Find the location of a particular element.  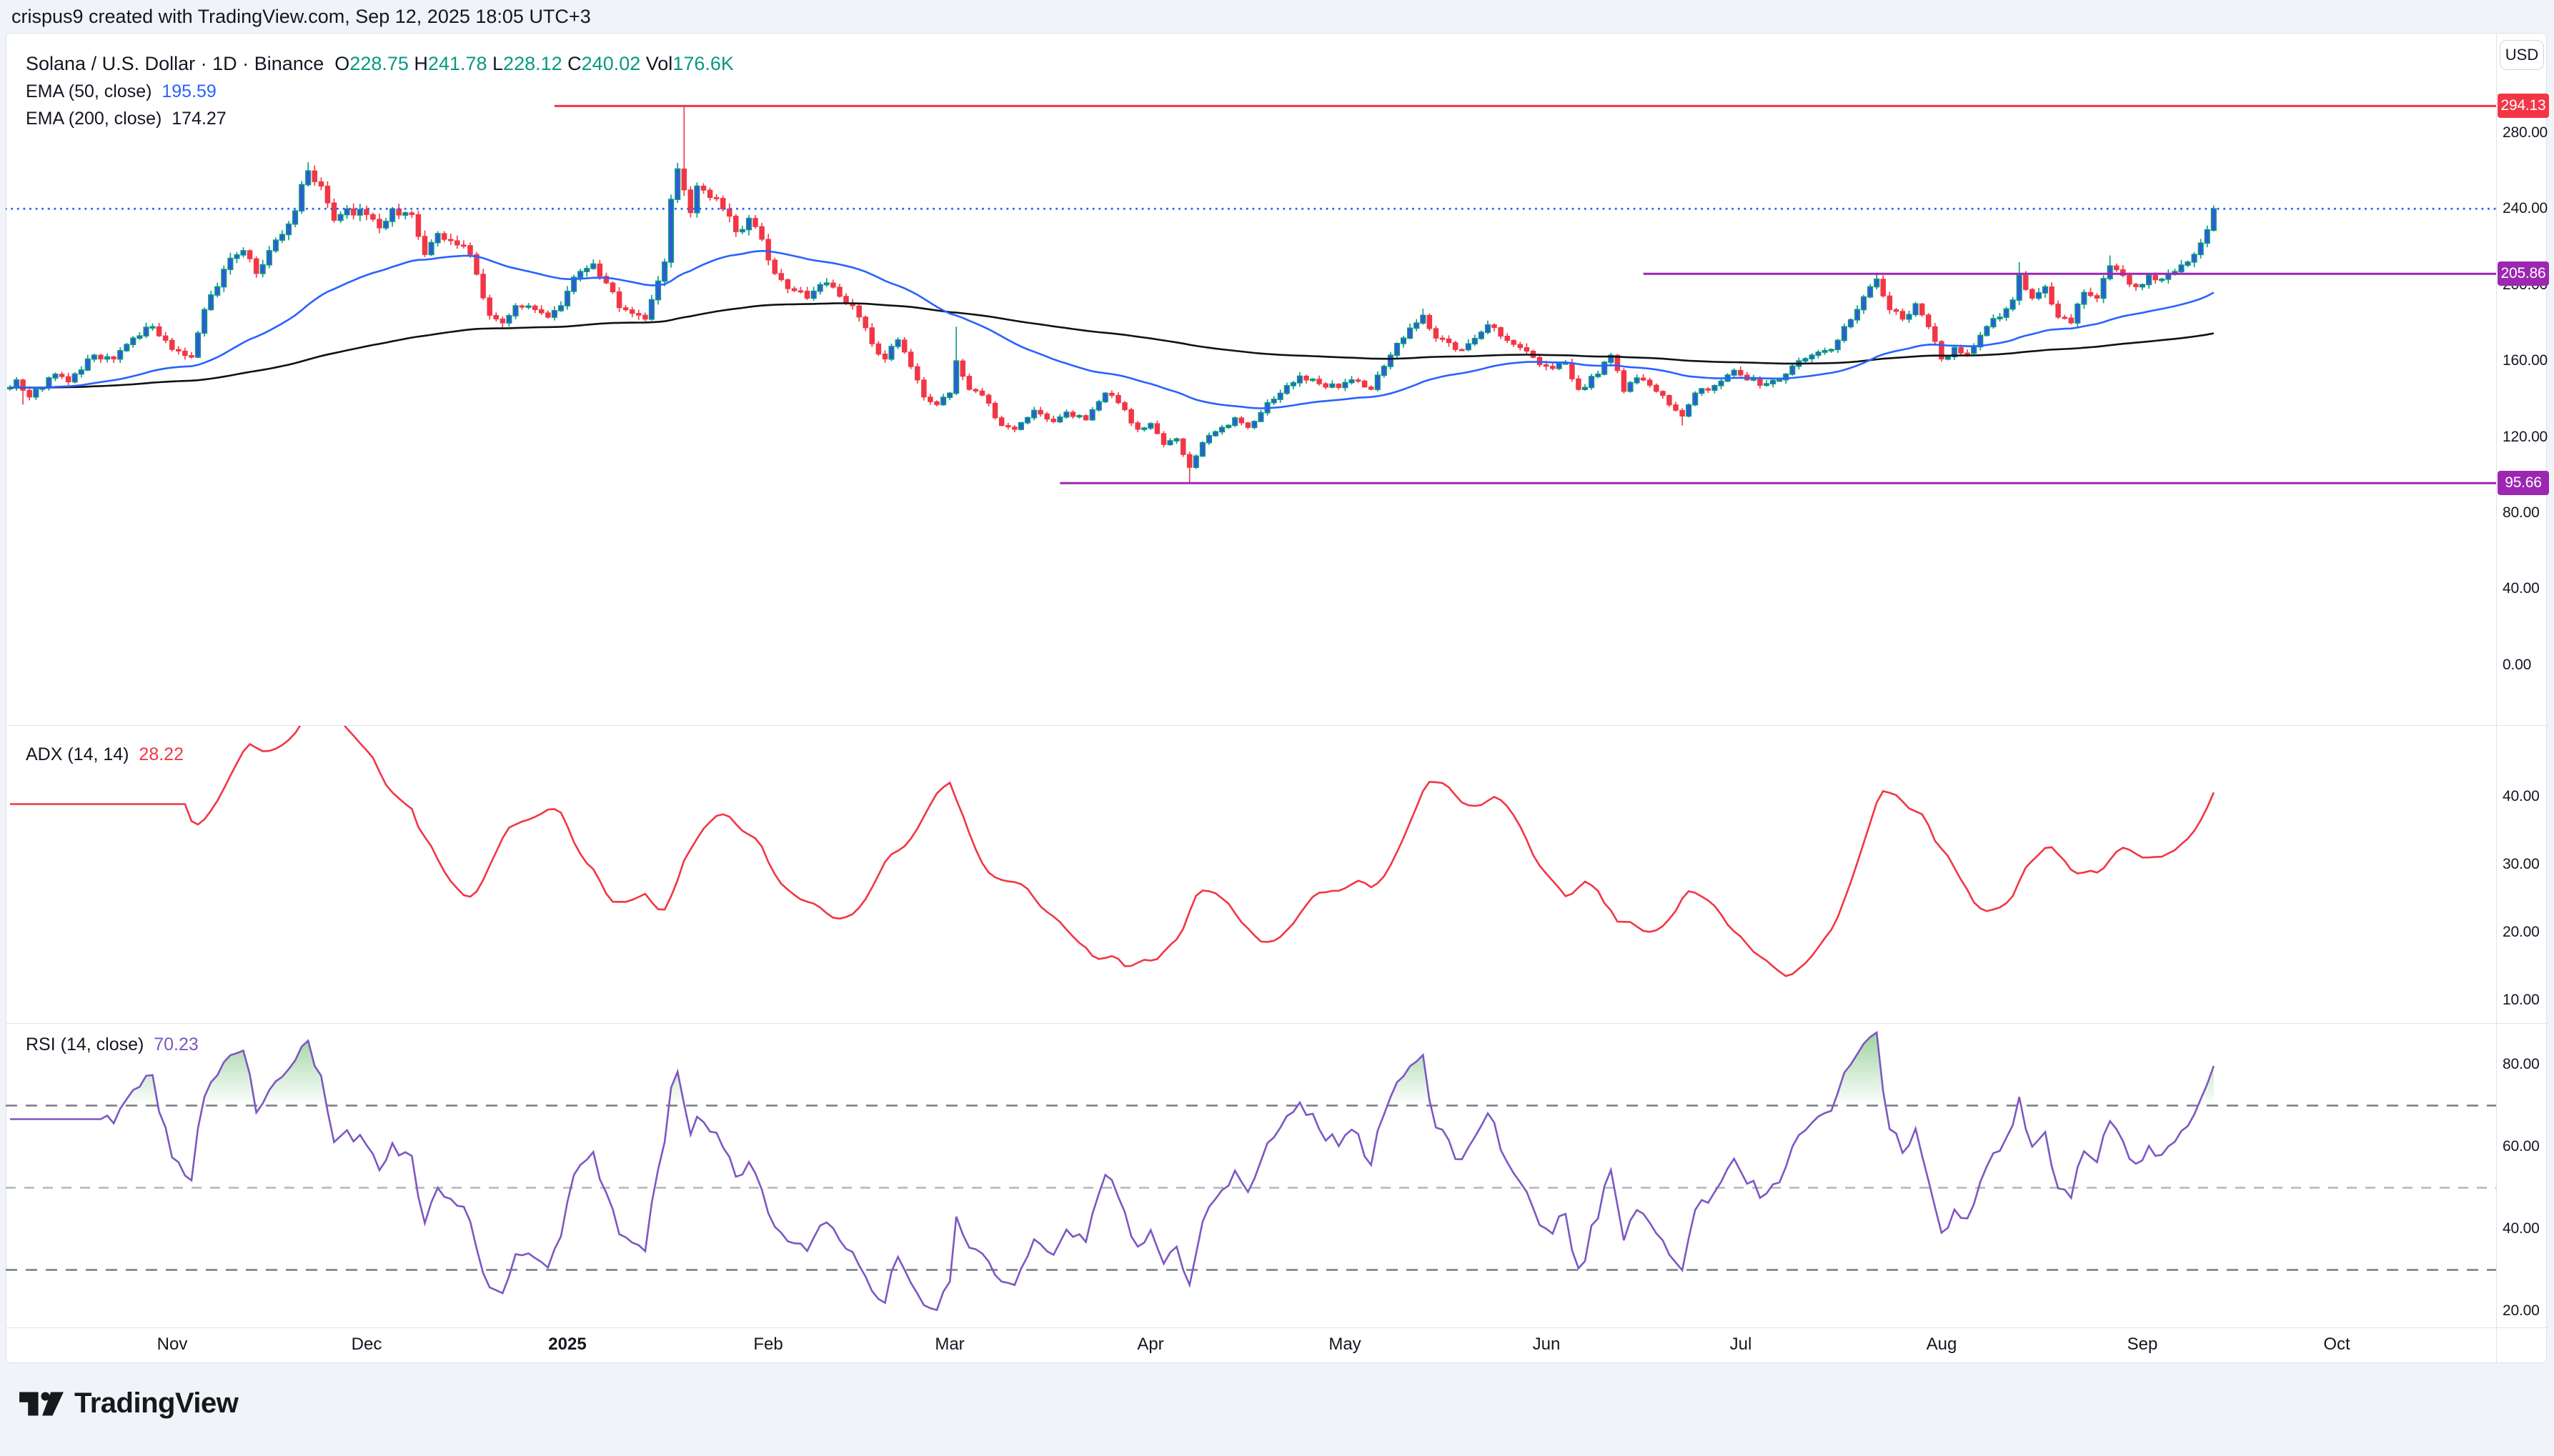

volume-value: 176.6K is located at coordinates (703, 63).